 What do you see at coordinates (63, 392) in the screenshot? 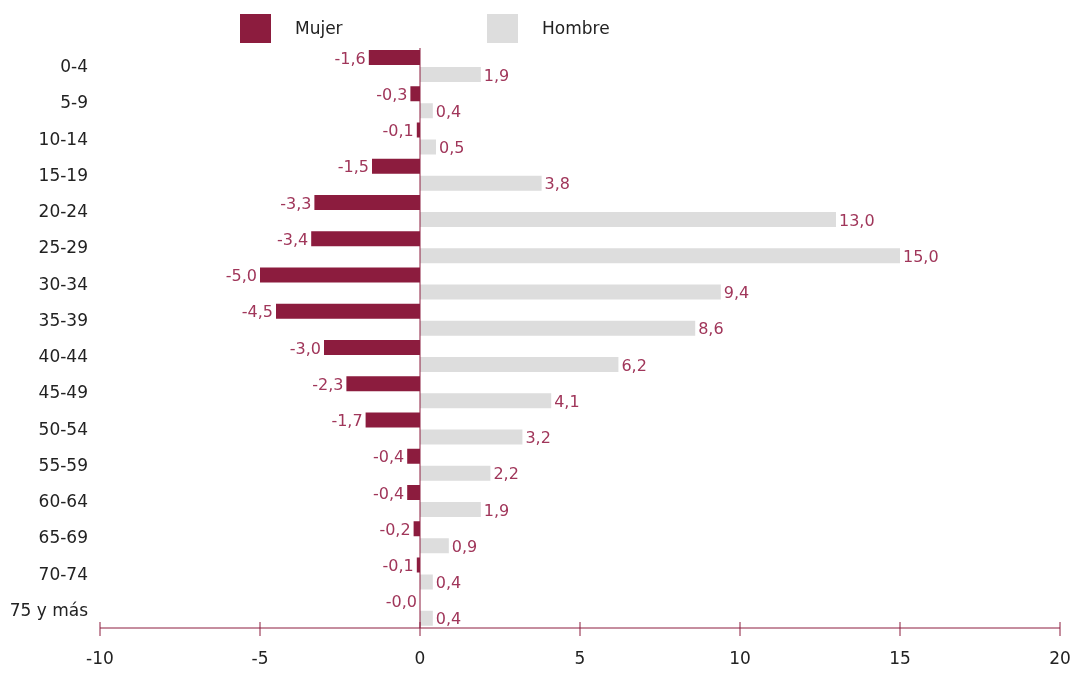
I see `y-tick-label: 45-49` at bounding box center [63, 392].